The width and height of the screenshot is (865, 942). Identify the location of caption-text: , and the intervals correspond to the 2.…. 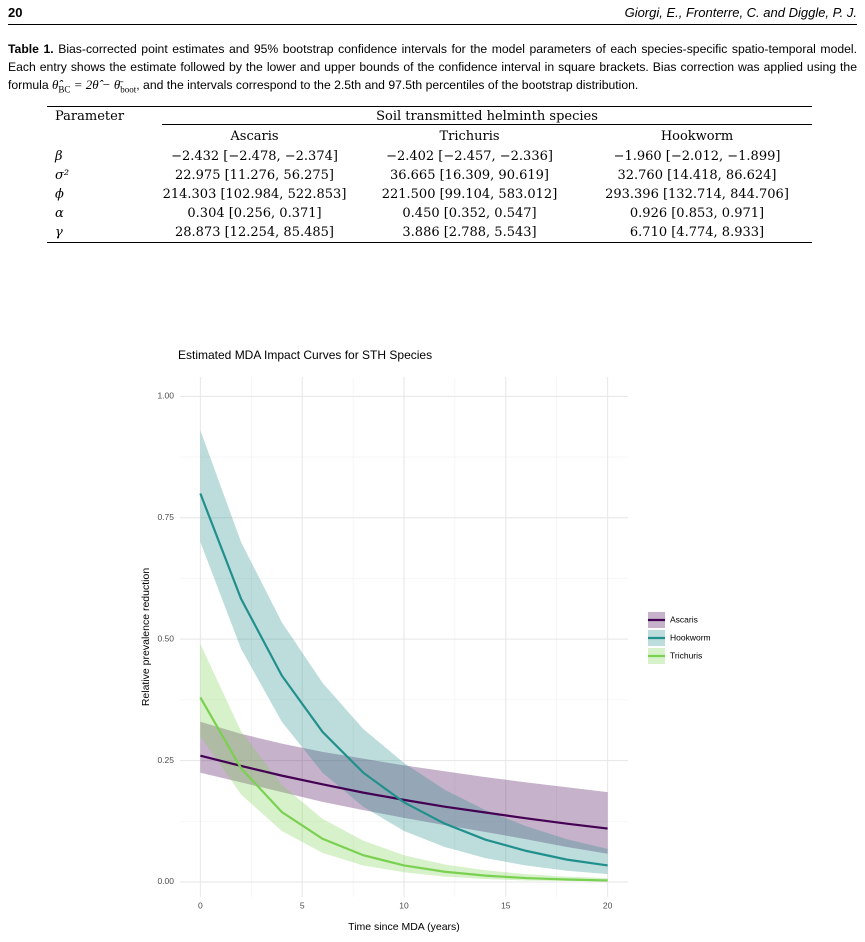
(387, 85).